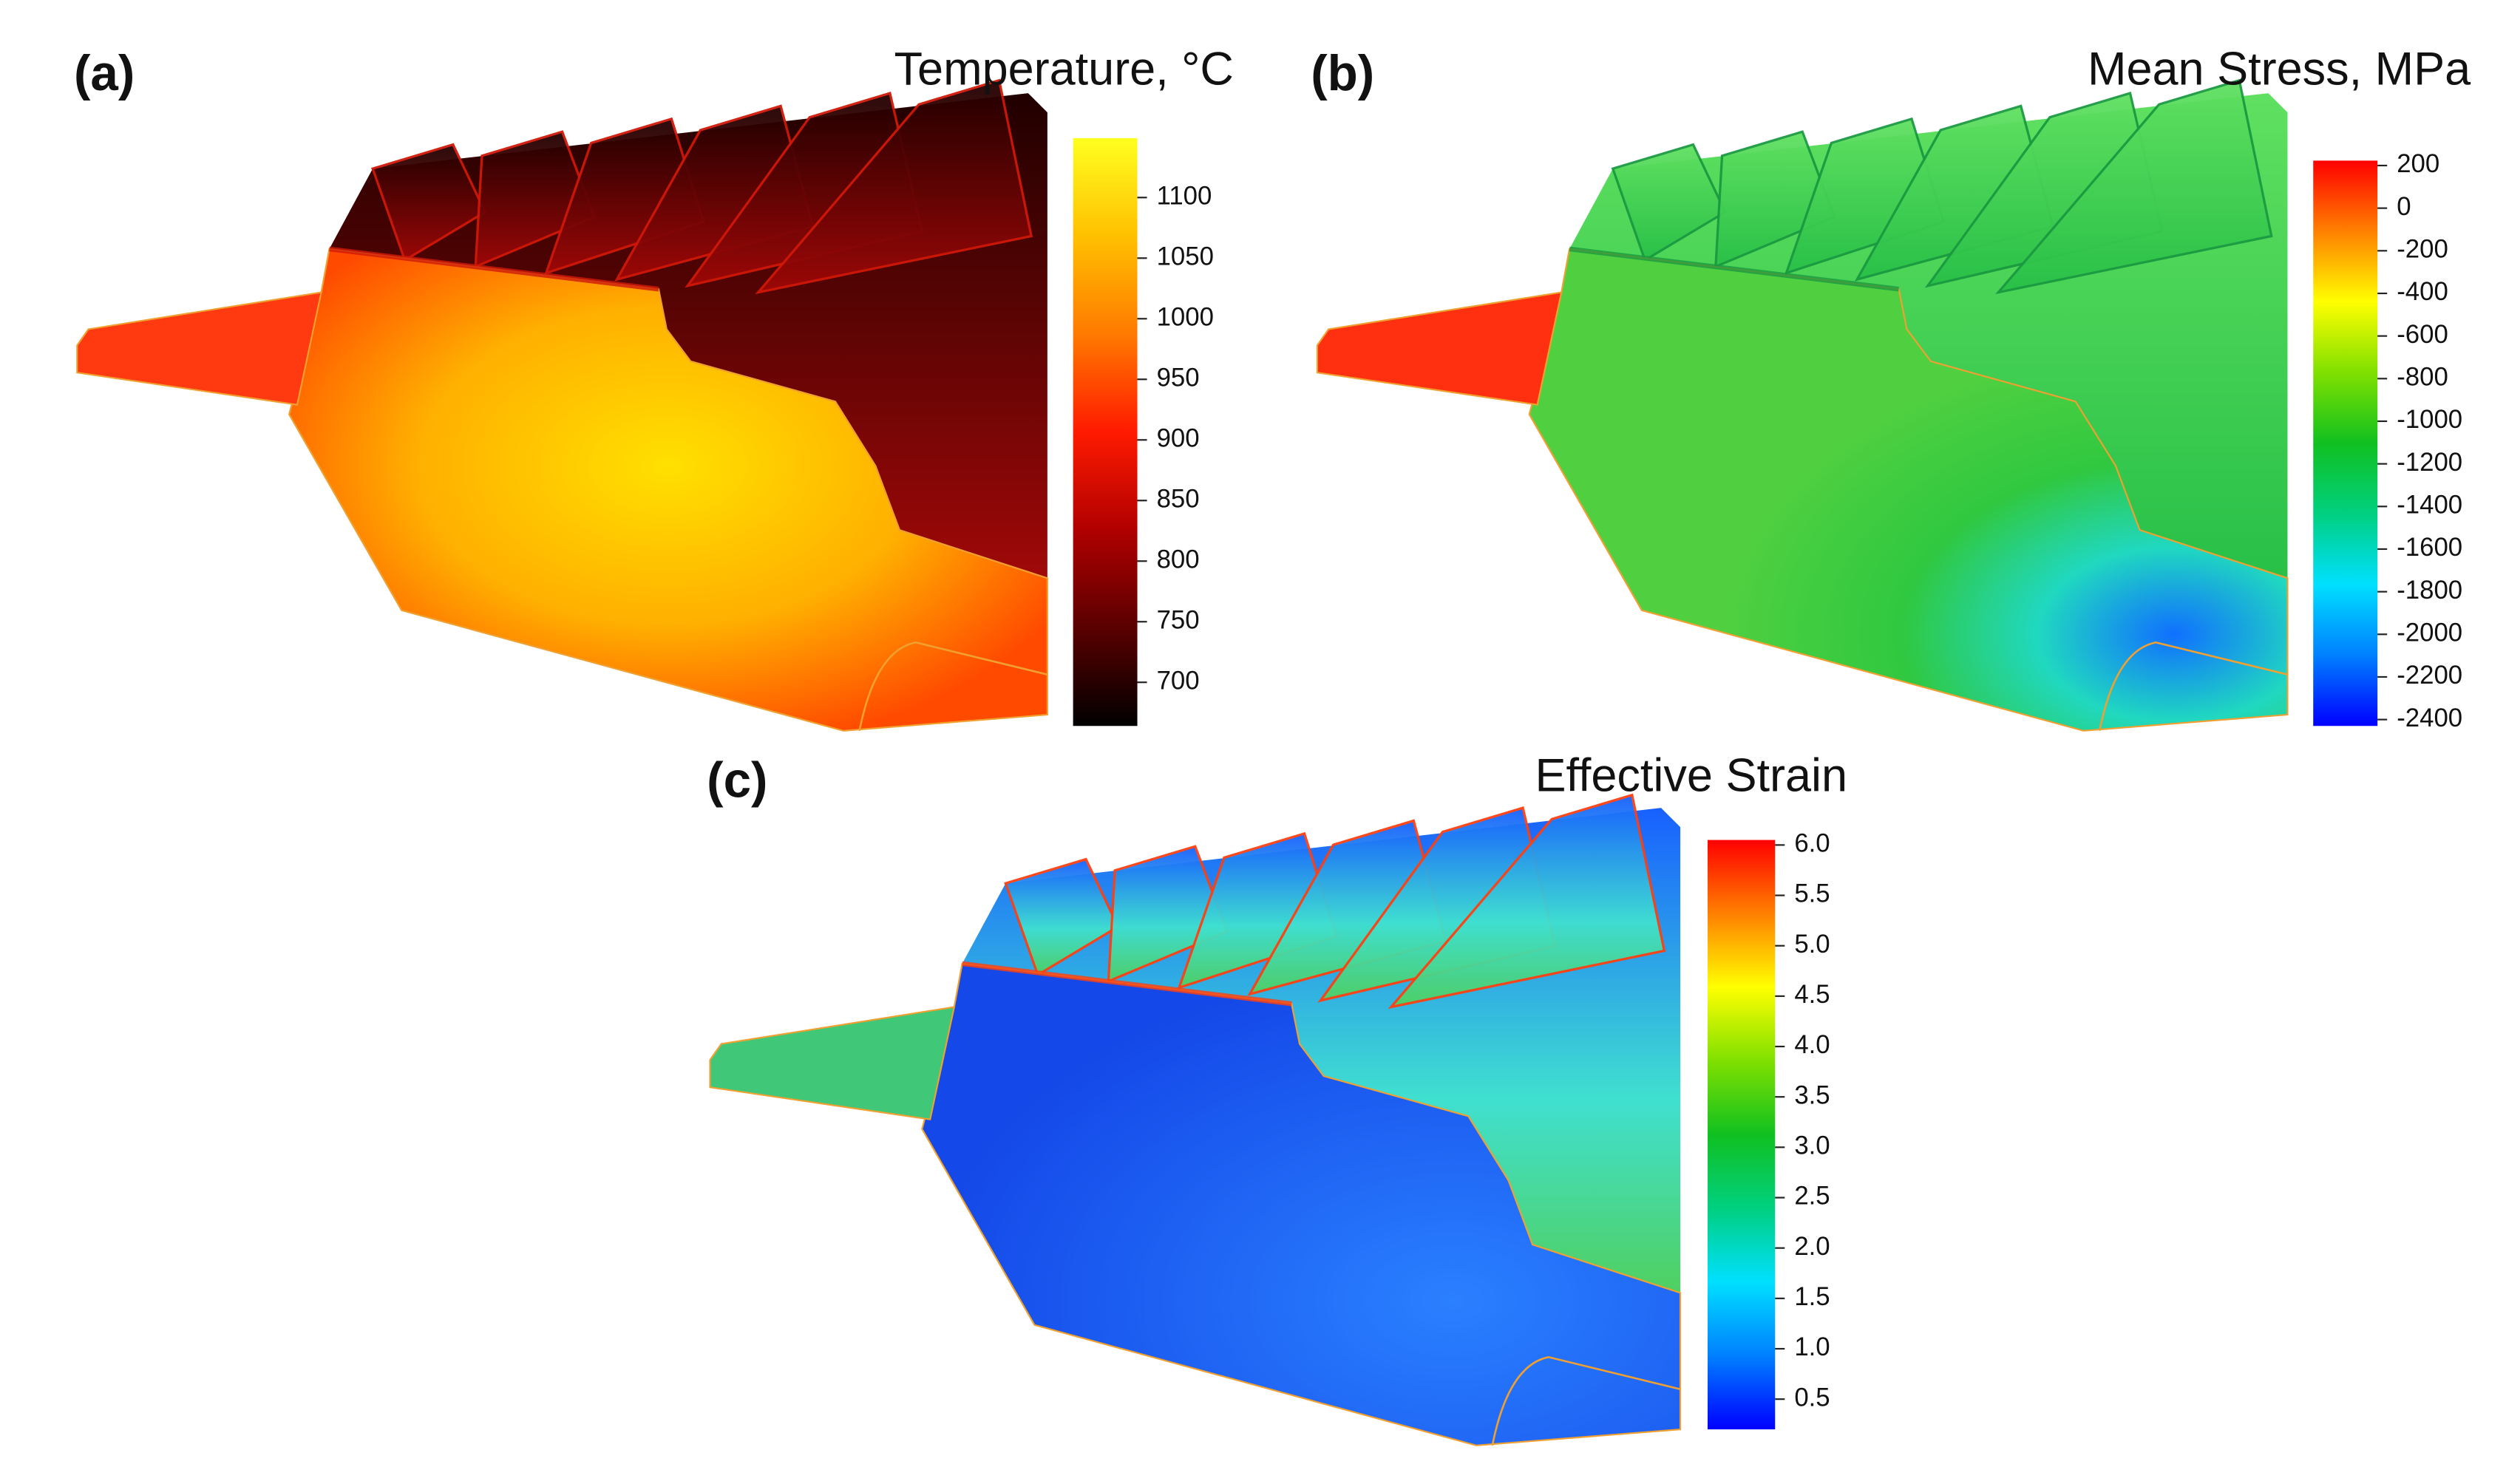  I want to click on colorbar-tick-label: -200, so click(2423, 249).